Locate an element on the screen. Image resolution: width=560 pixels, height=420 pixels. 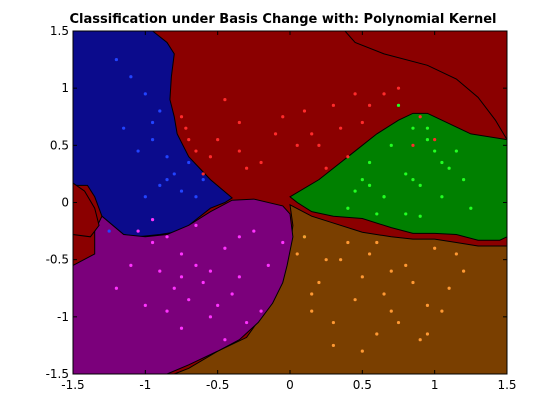
y-tick-label: -1.5 is located at coordinates (57, 374).